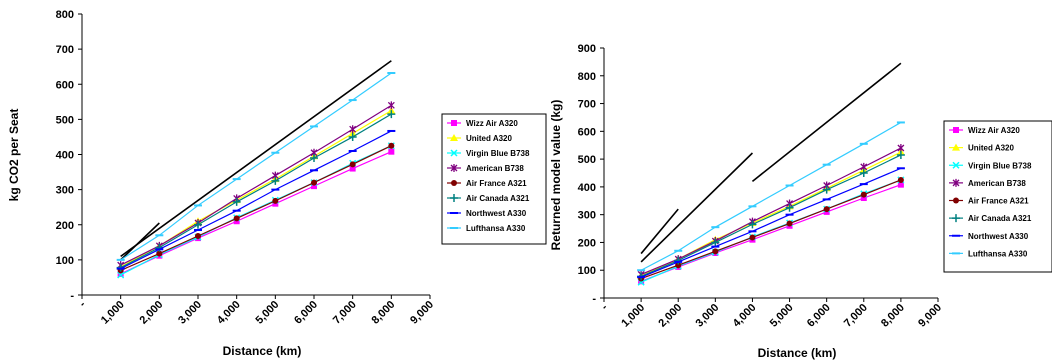 This screenshot has height=363, width=1052. I want to click on y-tick-label: 300, so click(65, 191).